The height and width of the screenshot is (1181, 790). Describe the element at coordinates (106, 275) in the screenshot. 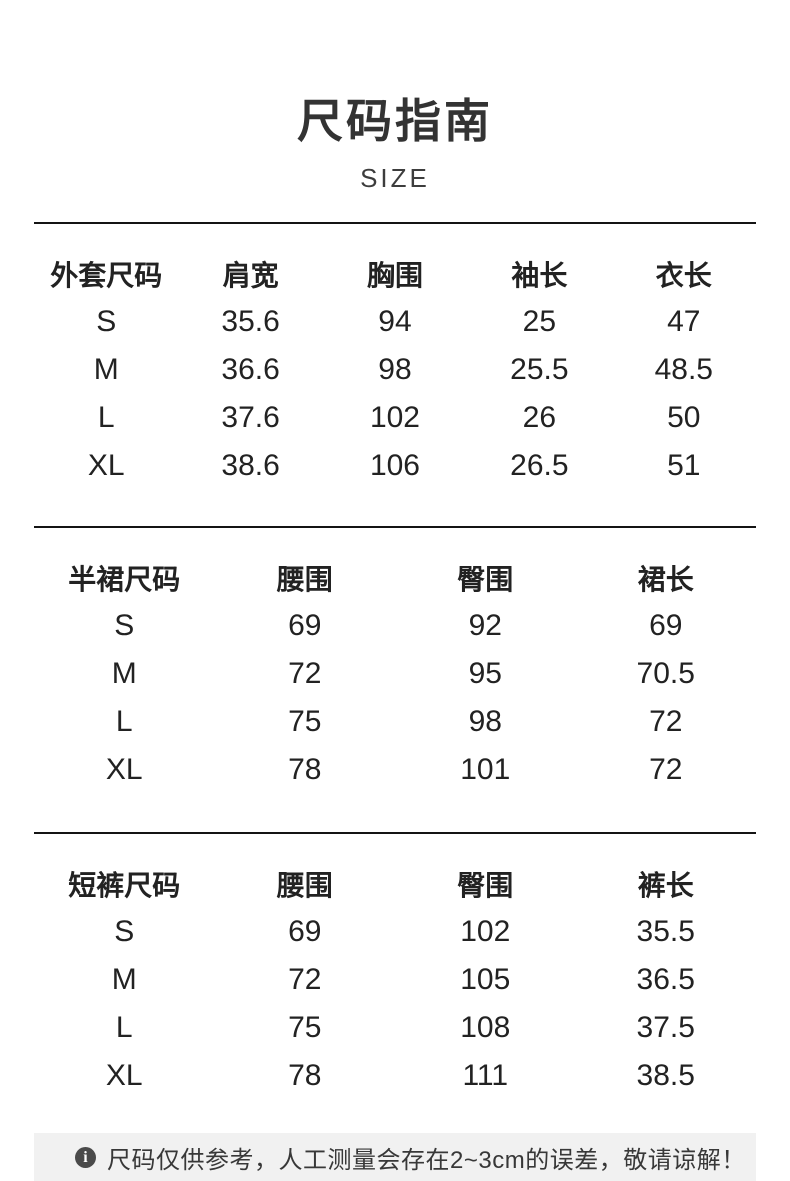

I see `column-header: 外套尺码` at that location.